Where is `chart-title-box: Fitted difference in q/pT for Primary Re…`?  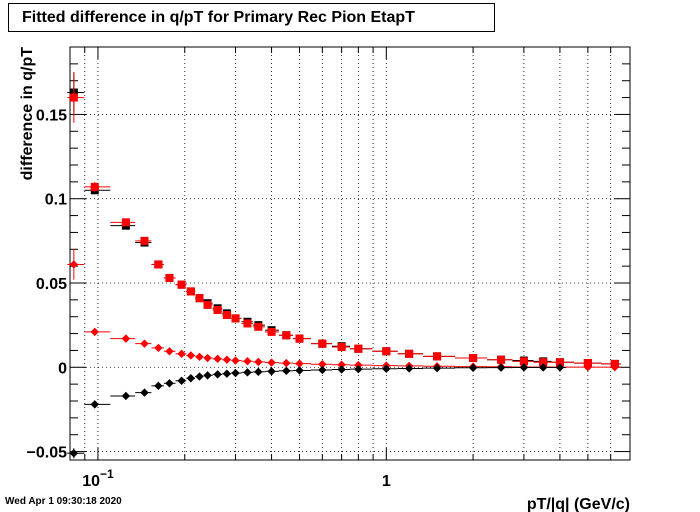 chart-title-box: Fitted difference in q/pT for Primary Re… is located at coordinates (251, 17).